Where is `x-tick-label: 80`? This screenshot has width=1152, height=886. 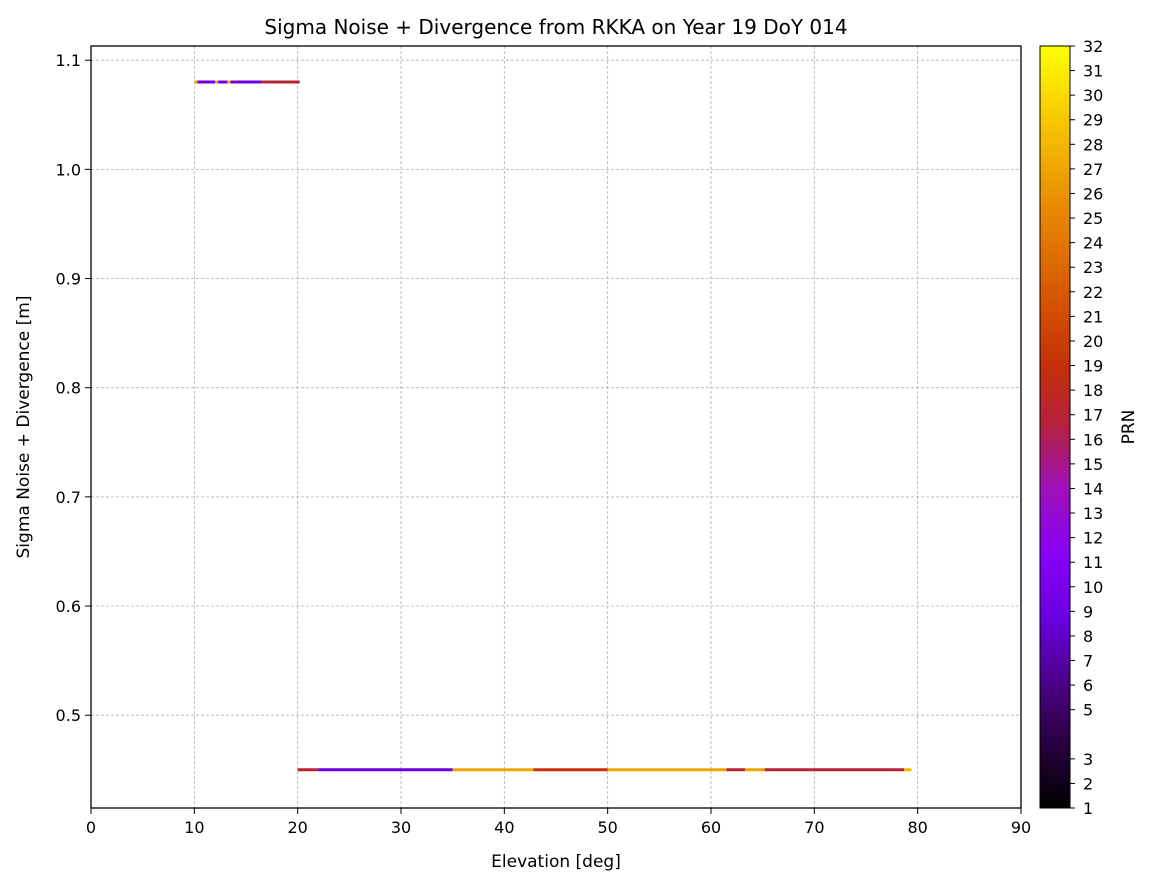
x-tick-label: 80 is located at coordinates (917, 827).